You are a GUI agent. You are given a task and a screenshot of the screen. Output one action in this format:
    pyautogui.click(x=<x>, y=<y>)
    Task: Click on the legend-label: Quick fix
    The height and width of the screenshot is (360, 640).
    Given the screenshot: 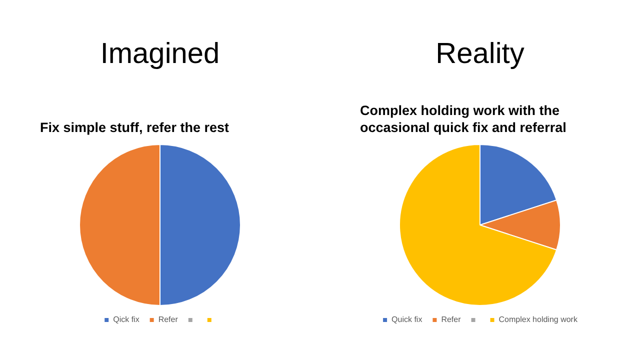 What is the action you would take?
    pyautogui.click(x=407, y=319)
    